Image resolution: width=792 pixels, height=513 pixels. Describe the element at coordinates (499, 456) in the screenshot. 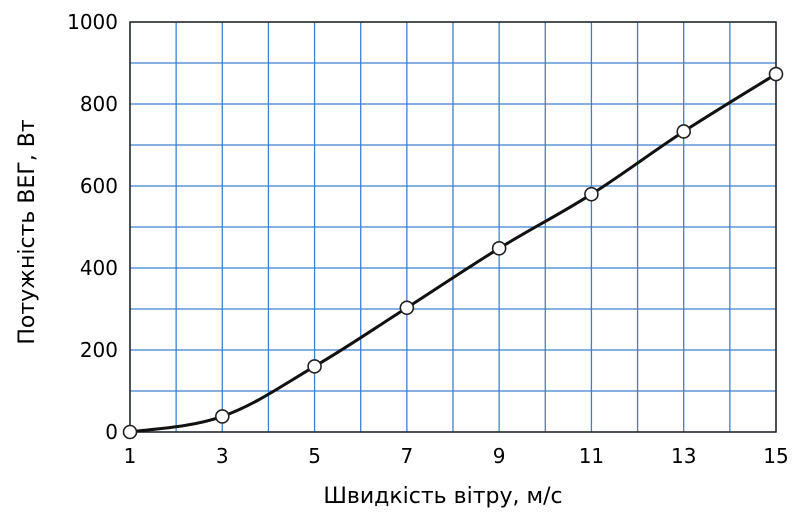

I see `x-tick-label: 9` at that location.